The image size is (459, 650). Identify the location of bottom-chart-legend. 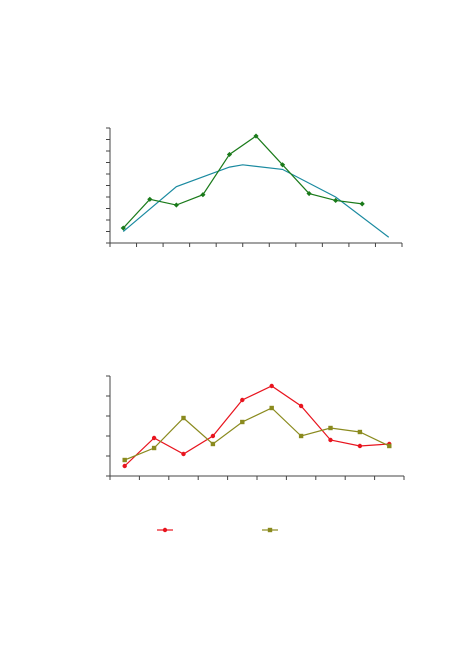
(217, 530).